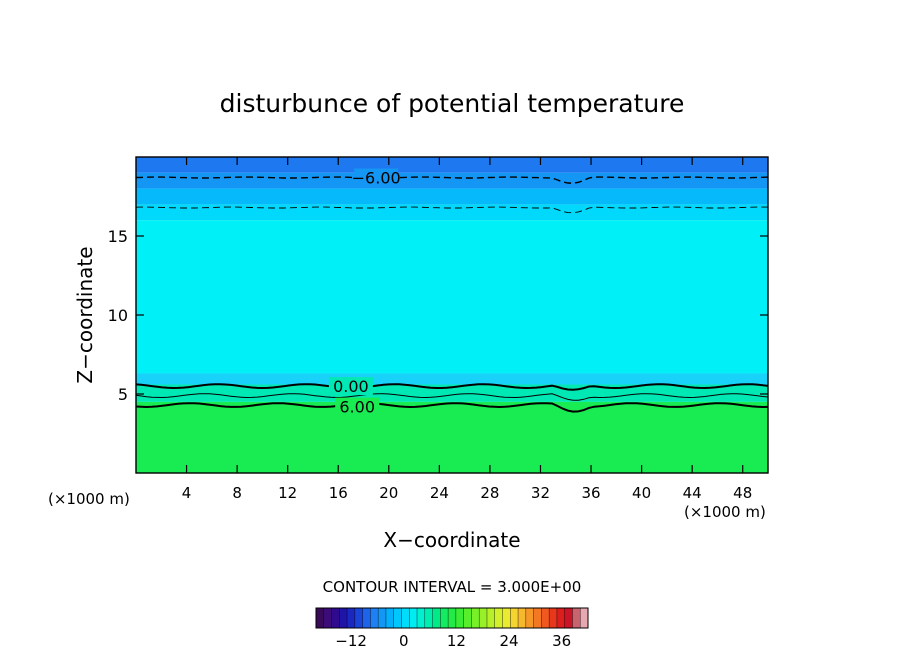  I want to click on colorbar-frame, so click(452, 618).